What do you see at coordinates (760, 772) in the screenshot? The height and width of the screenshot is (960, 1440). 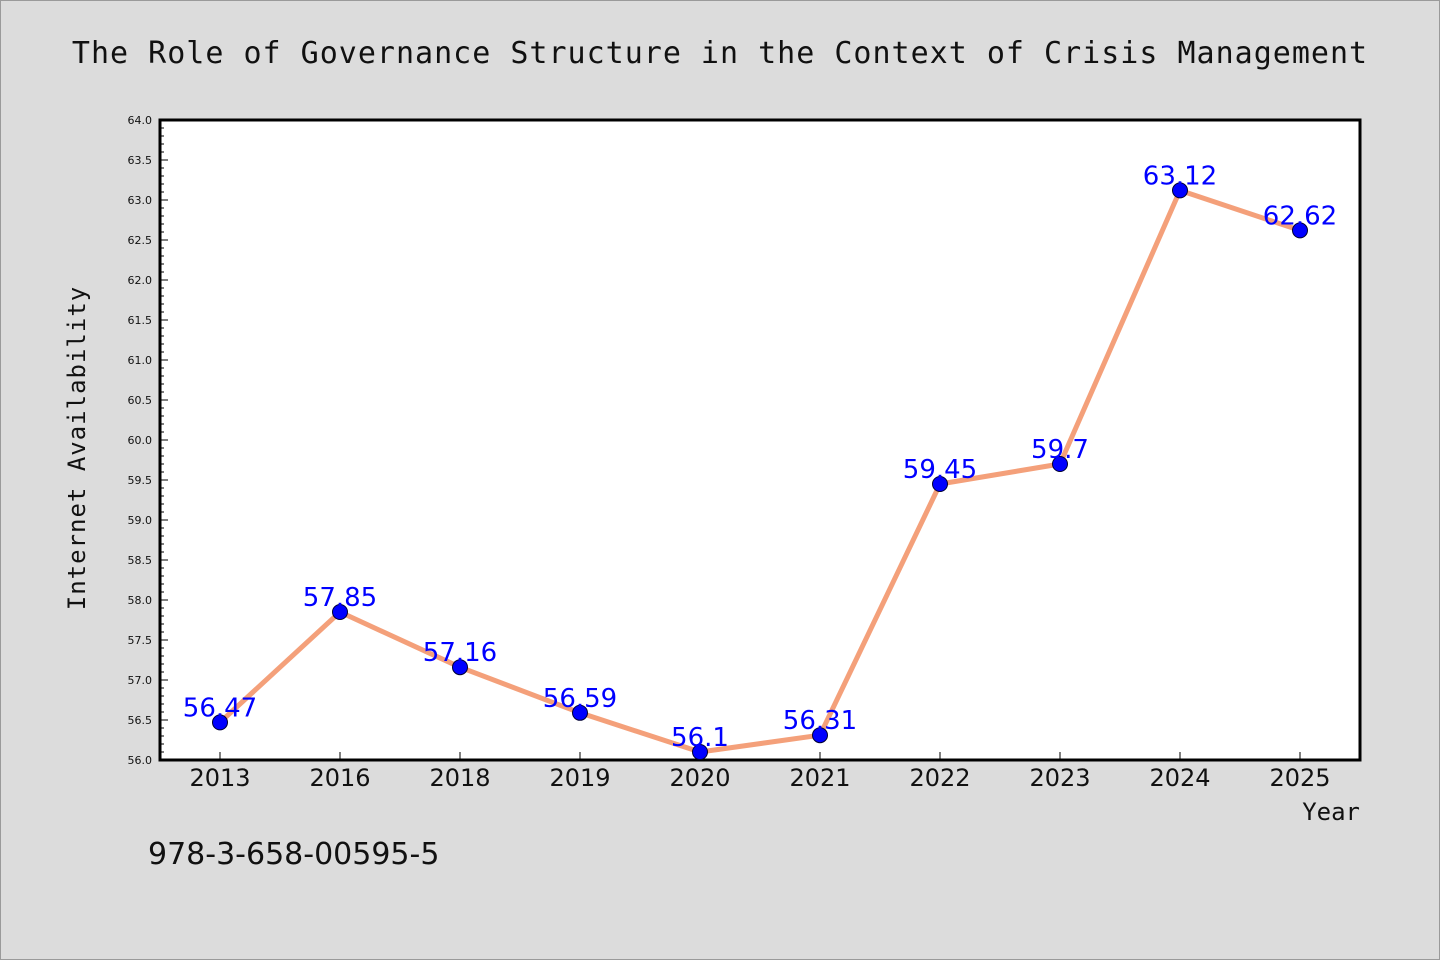 I see `x-axis: 2013 2016 2018 2019 2020 2021 2022 2023 2024 2025` at bounding box center [760, 772].